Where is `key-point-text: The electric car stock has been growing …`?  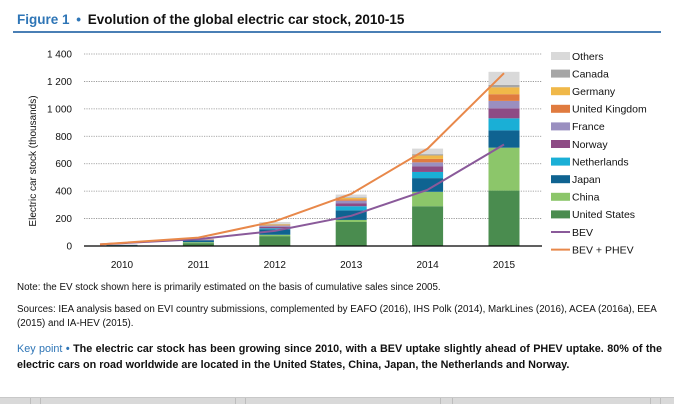
key-point-text: The electric car stock has been growing … is located at coordinates (339, 357).